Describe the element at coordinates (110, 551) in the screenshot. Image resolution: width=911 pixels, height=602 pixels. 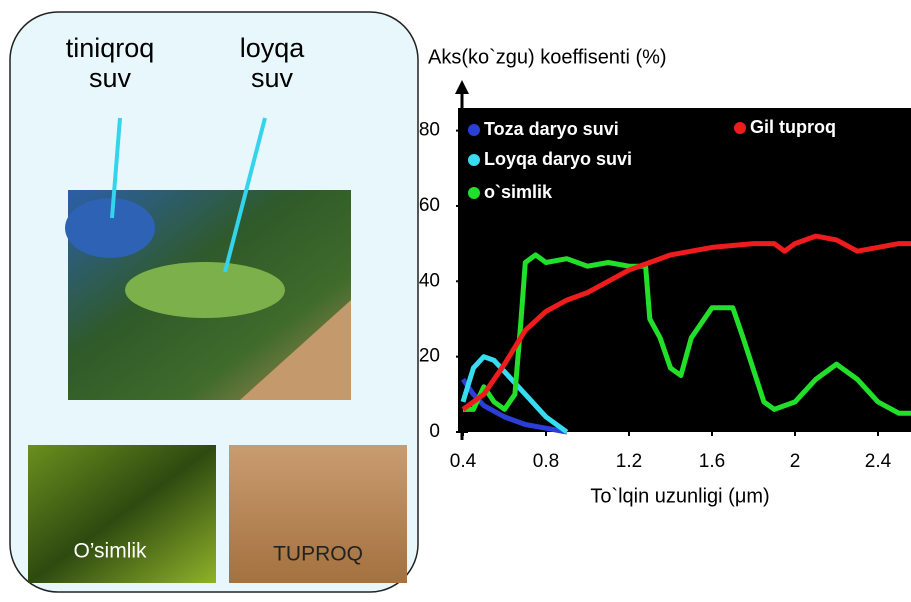
I see `plant-label: O’simlik` at that location.